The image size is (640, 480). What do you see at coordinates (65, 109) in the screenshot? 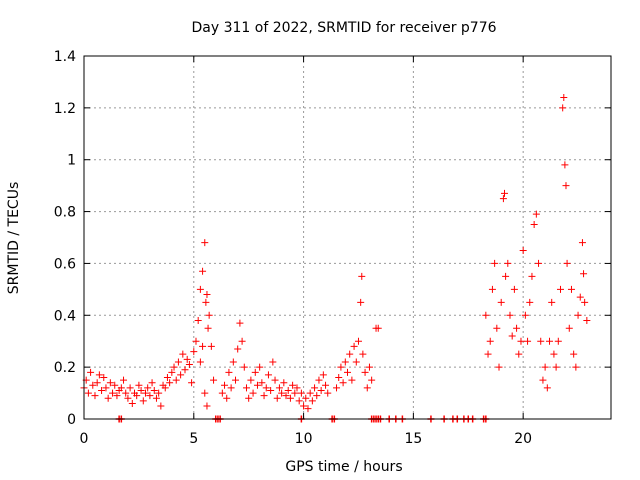
I see `y-tick-label: 1.2` at bounding box center [65, 109].